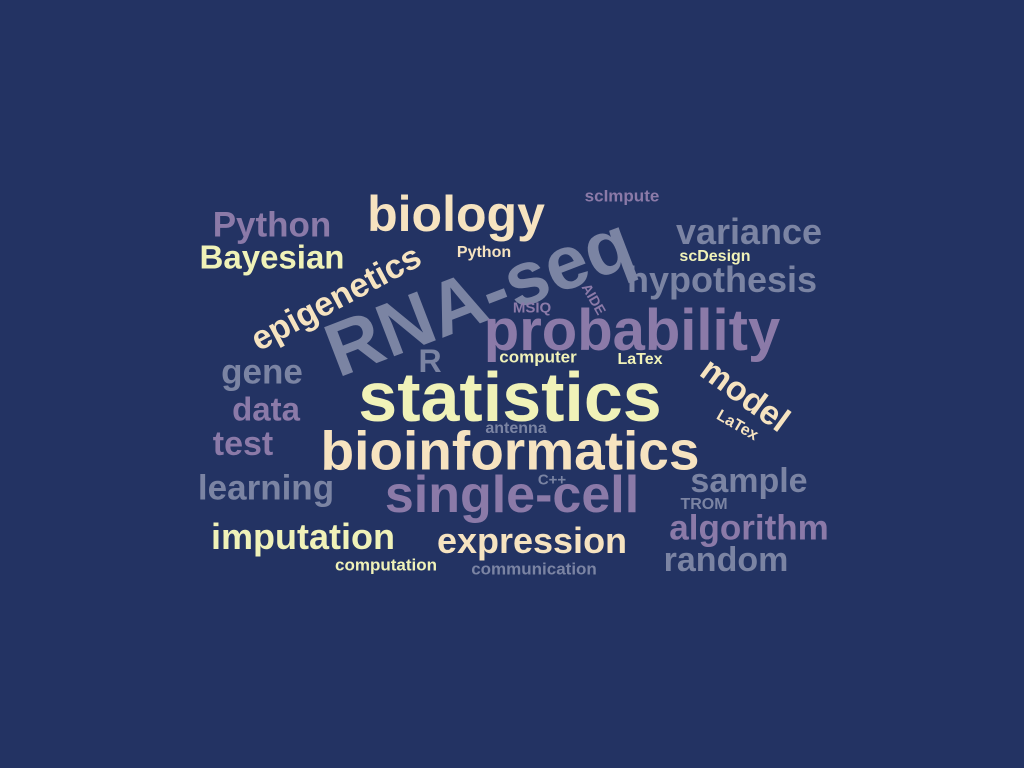 Image resolution: width=1024 pixels, height=768 pixels. I want to click on word-trom: TROM, so click(704, 504).